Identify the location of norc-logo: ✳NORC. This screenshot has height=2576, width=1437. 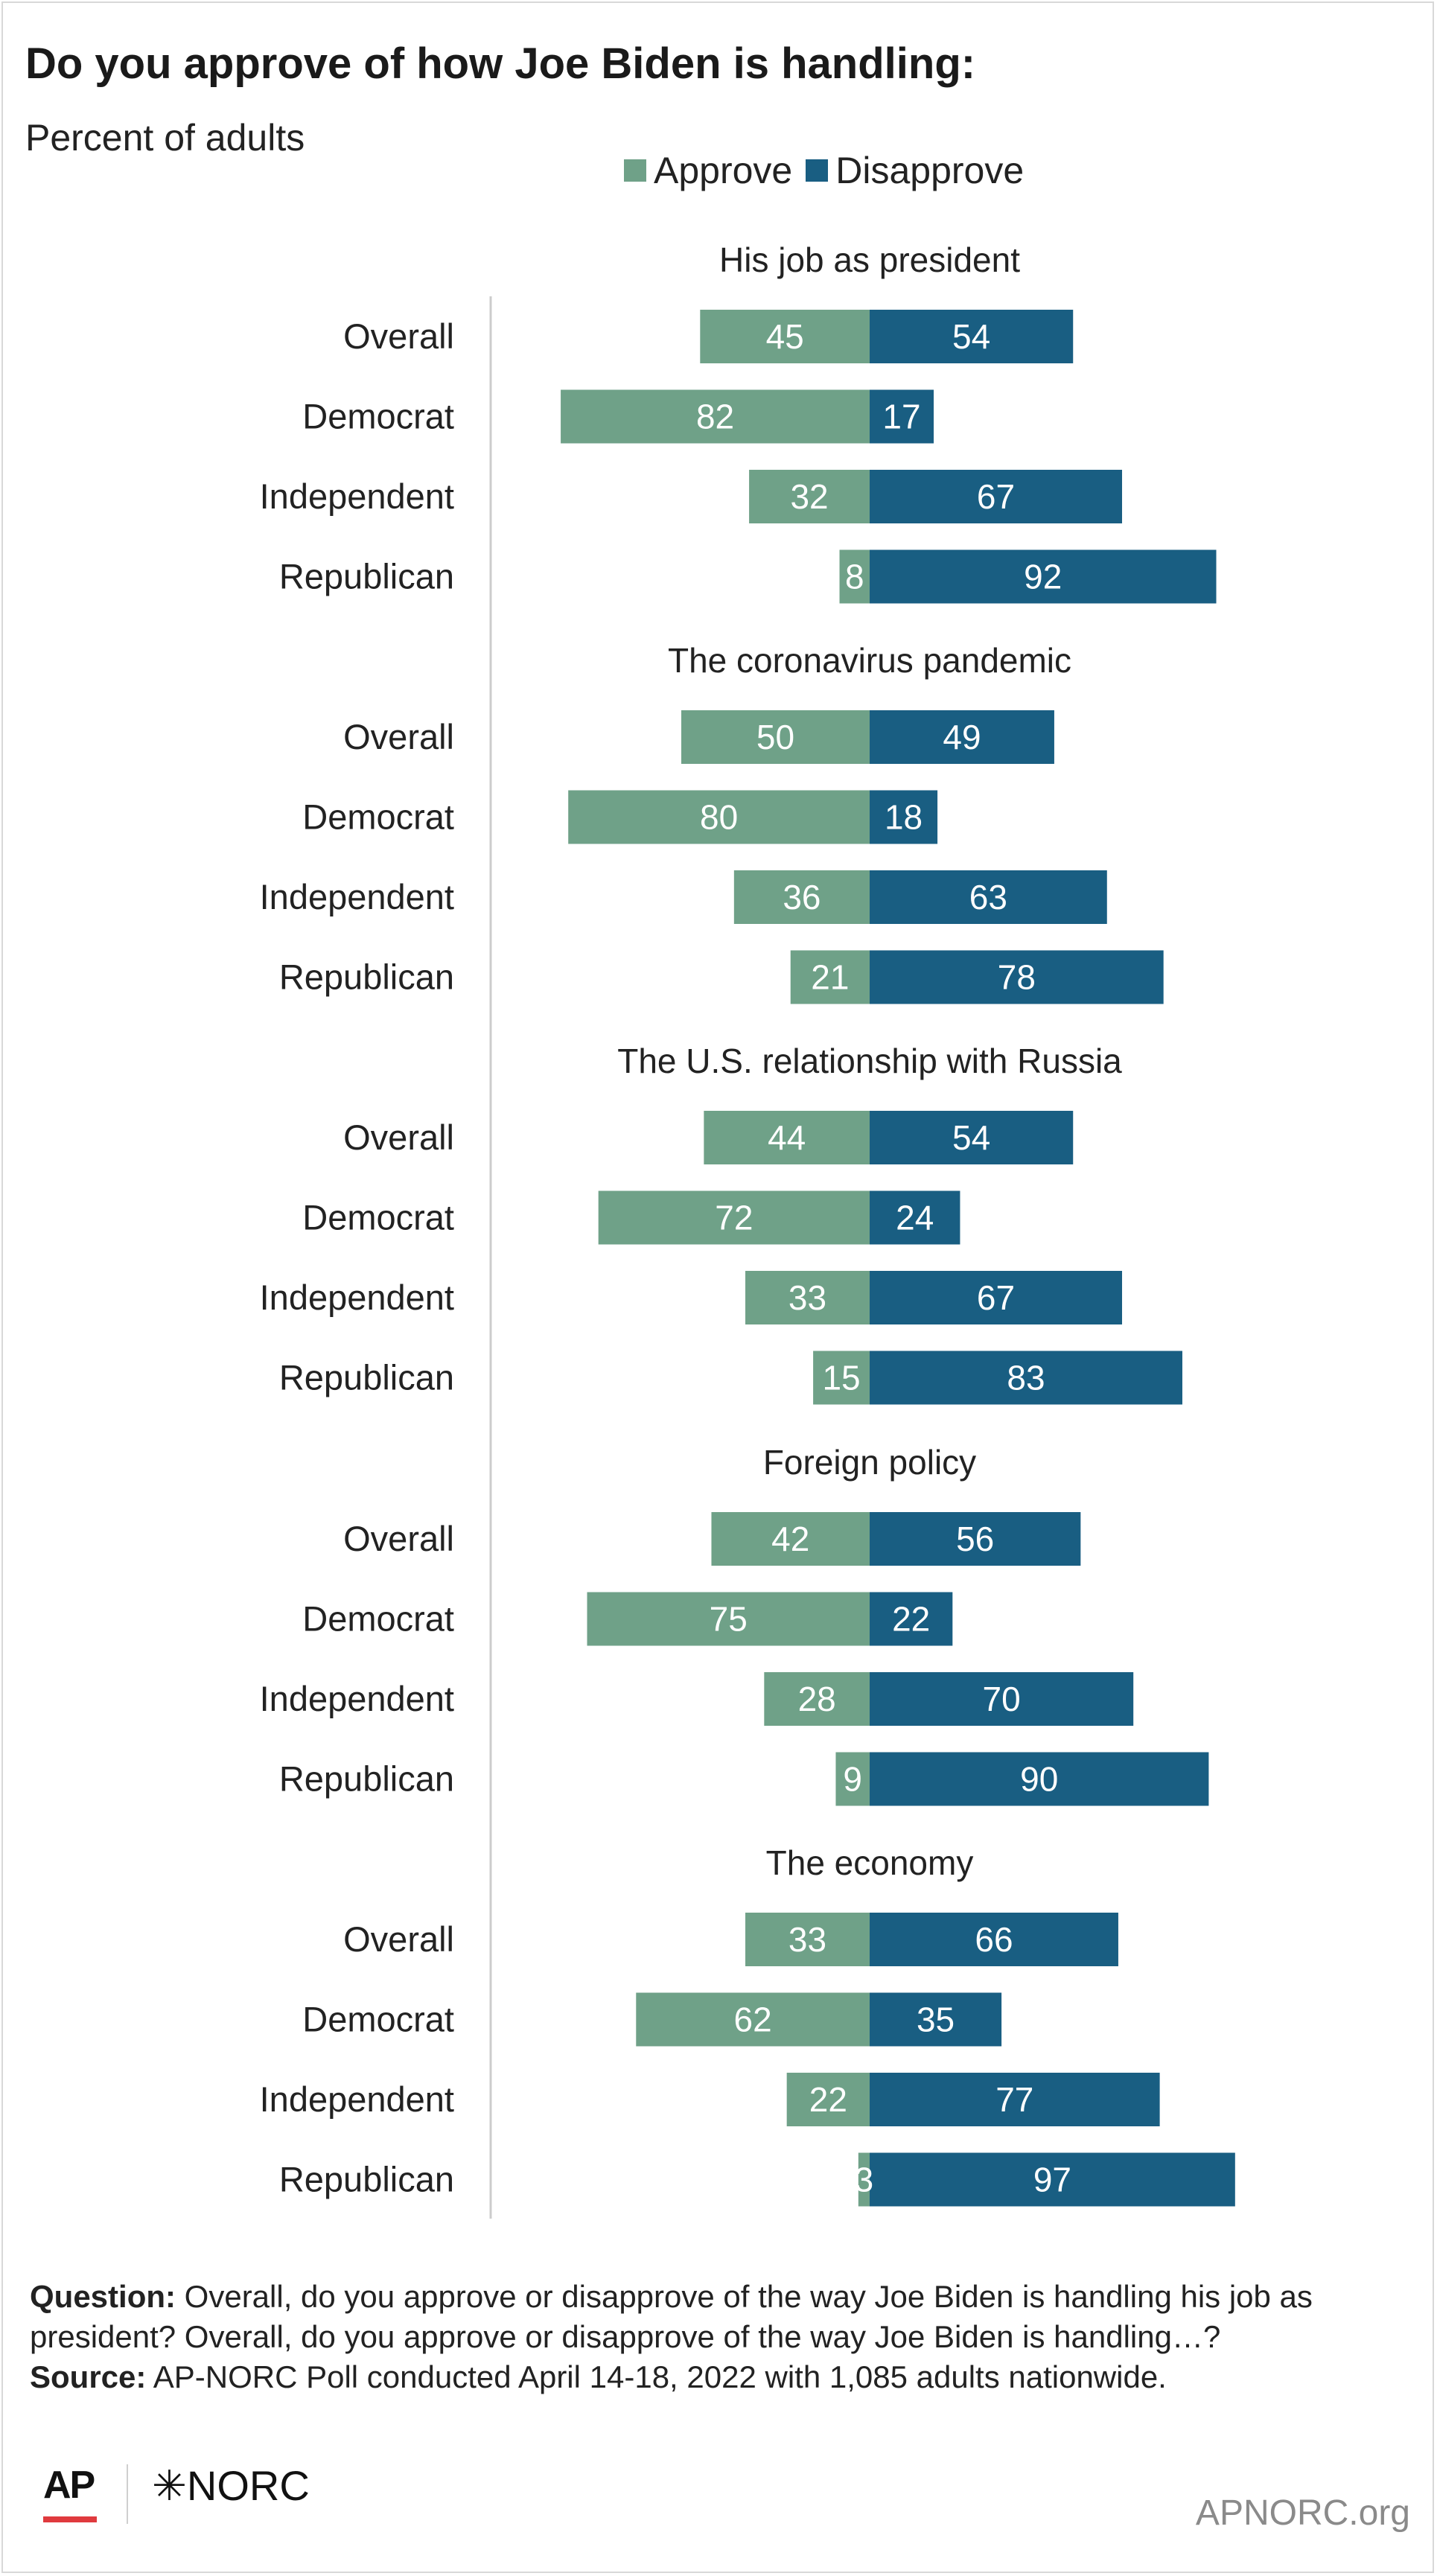
(231, 2485).